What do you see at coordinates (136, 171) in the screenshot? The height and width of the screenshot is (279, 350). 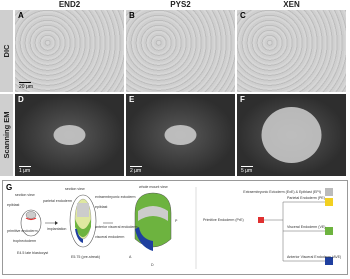 I see `scale-label: 2 μm` at bounding box center [136, 171].